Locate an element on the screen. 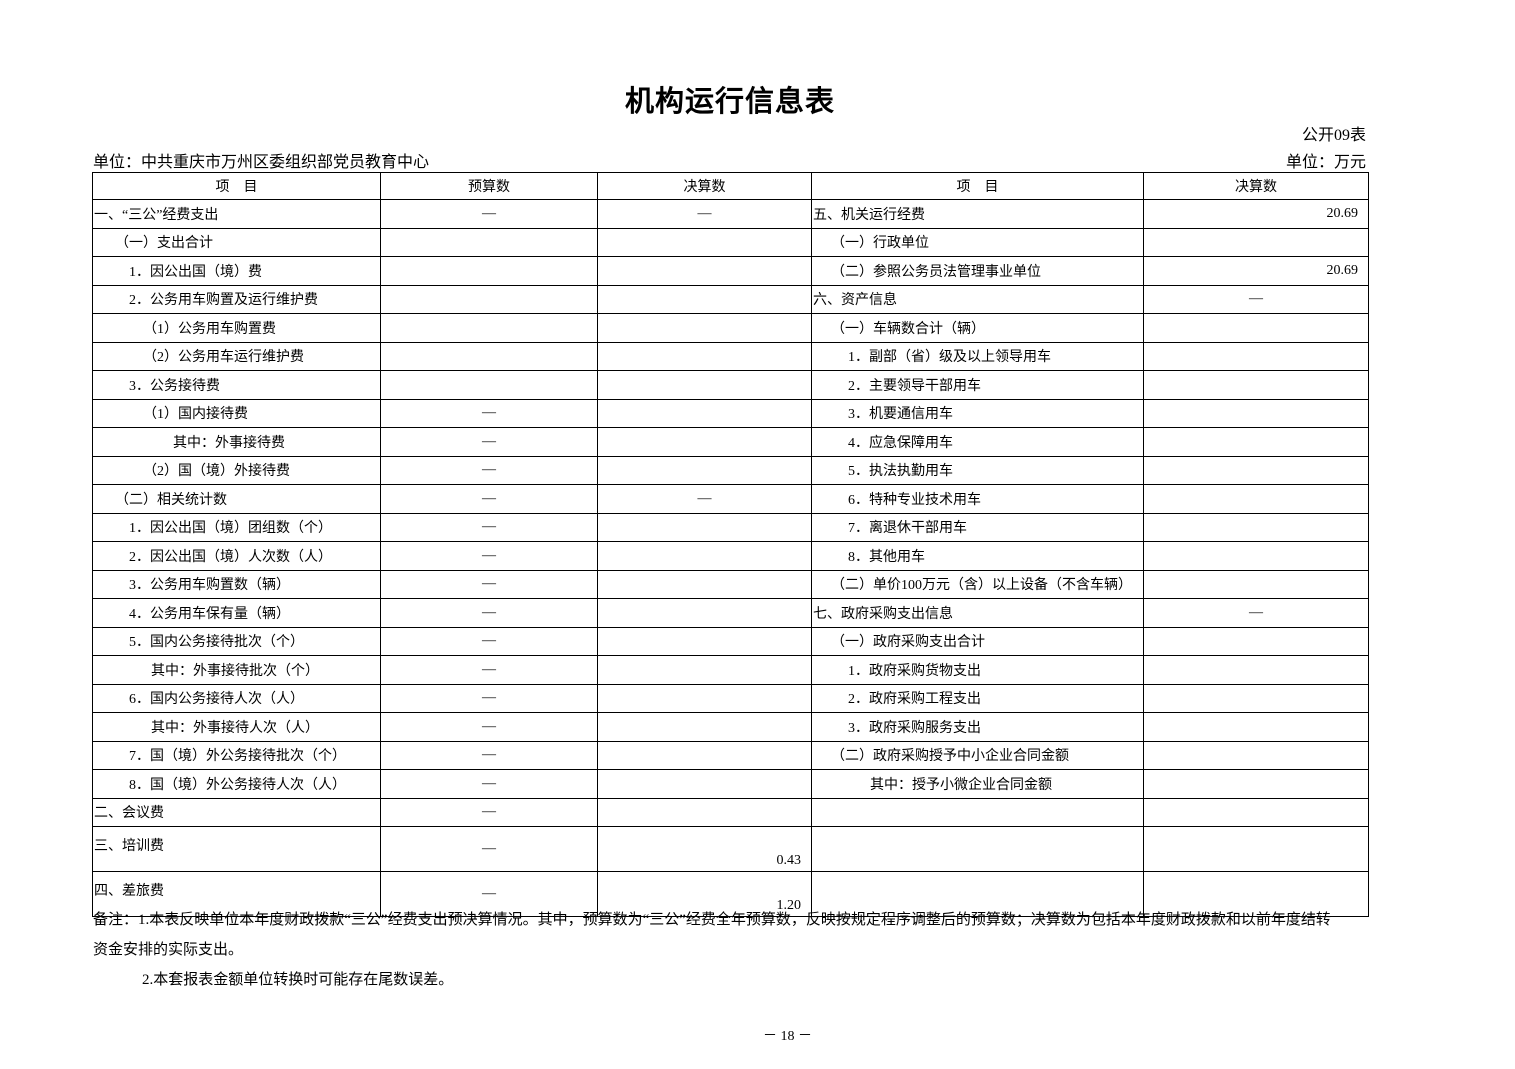 This screenshot has height=1069, width=1515. table-row: 3．公务接待费 2．主要领导干部用车 is located at coordinates (730, 385).